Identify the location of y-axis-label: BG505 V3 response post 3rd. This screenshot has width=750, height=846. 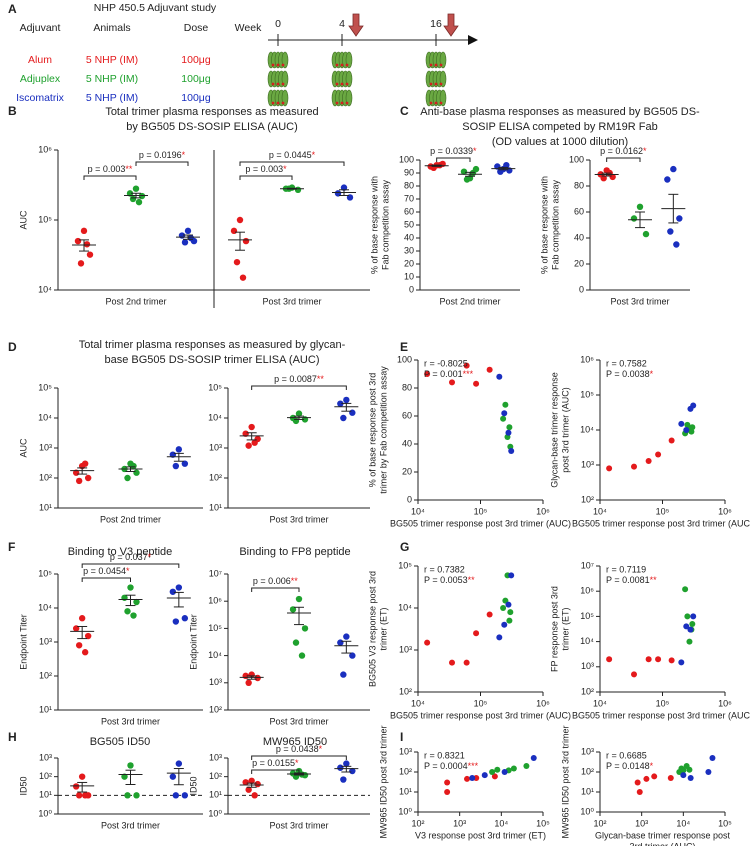
(372, 629).